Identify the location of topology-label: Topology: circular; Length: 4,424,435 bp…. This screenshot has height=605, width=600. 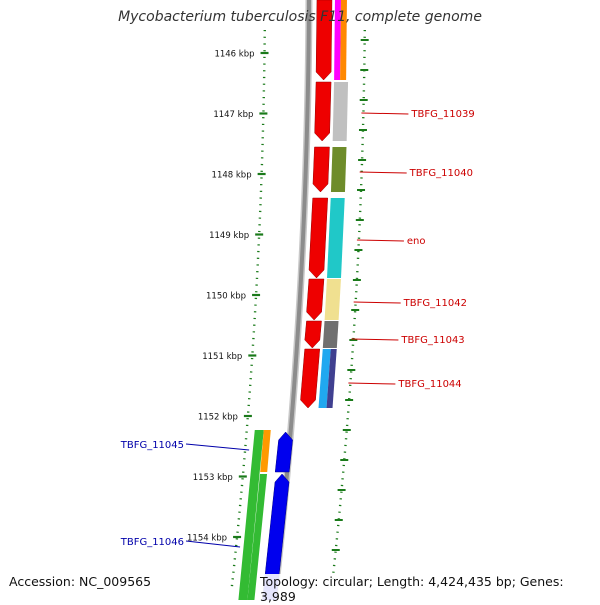
(429, 589).